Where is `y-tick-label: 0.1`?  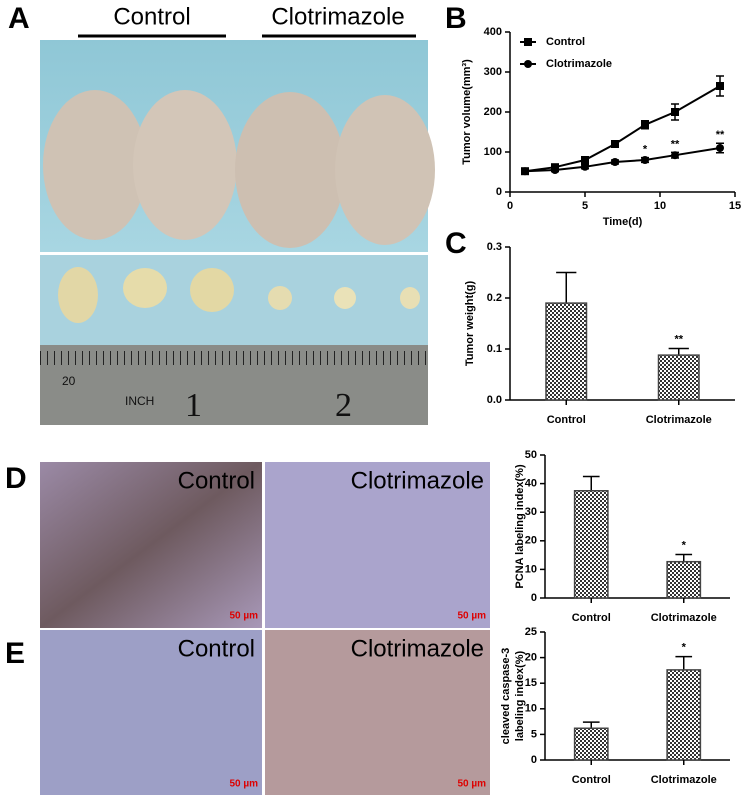 y-tick-label: 0.1 is located at coordinates (494, 349).